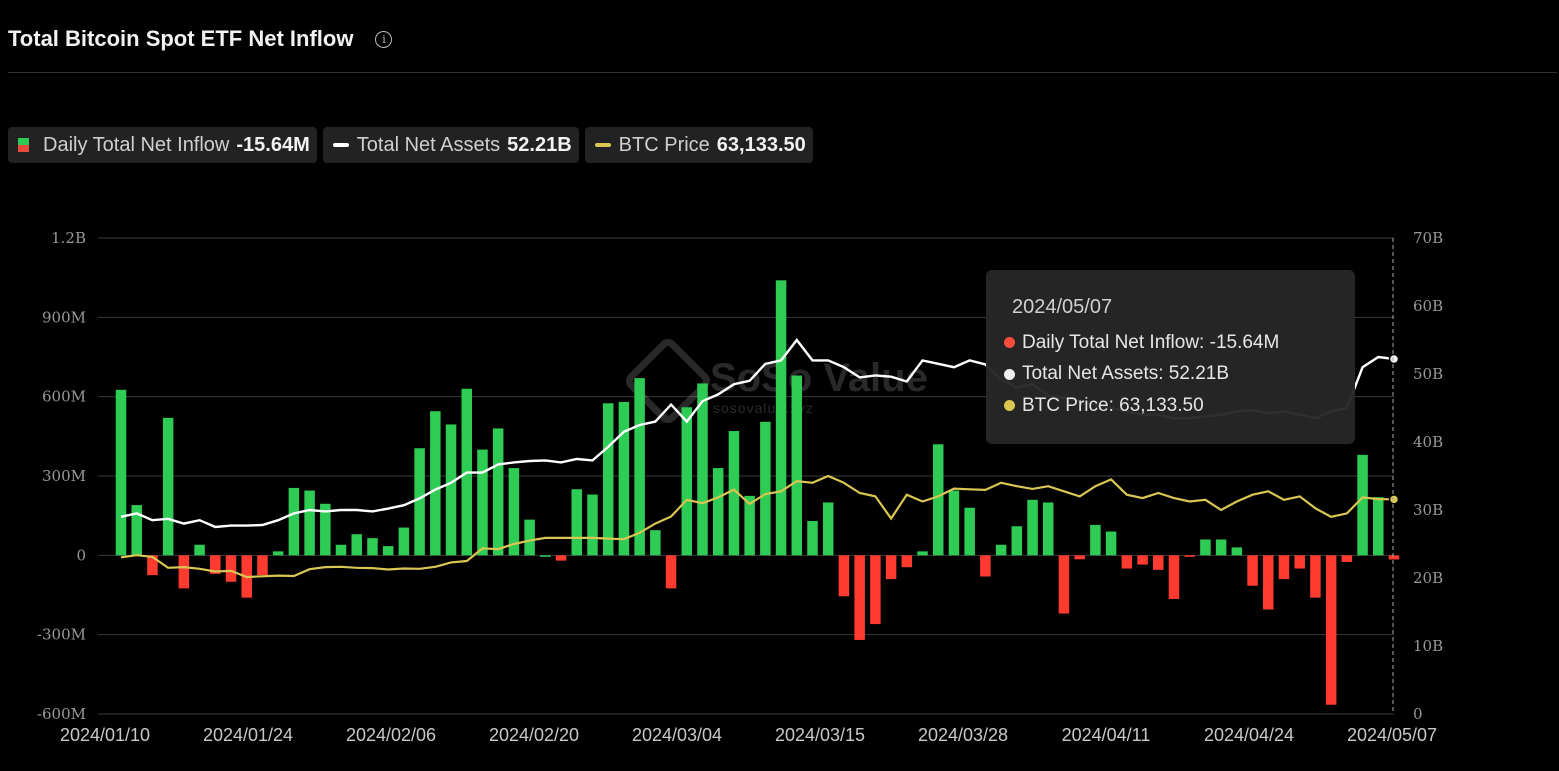  Describe the element at coordinates (340, 145) in the screenshot. I see `assets-line-icon` at that location.